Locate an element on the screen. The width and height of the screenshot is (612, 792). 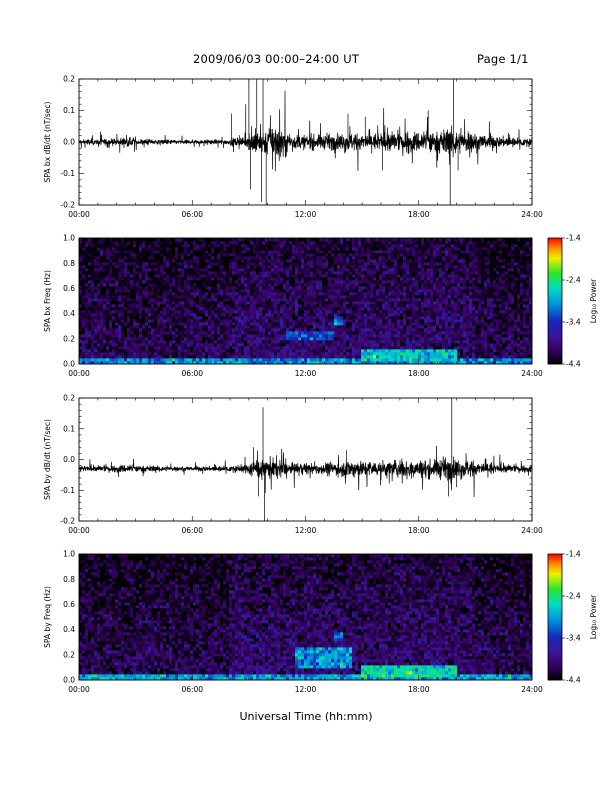
figure-title: 2009/06/03 00:00–24:00 UT is located at coordinates (276, 59).